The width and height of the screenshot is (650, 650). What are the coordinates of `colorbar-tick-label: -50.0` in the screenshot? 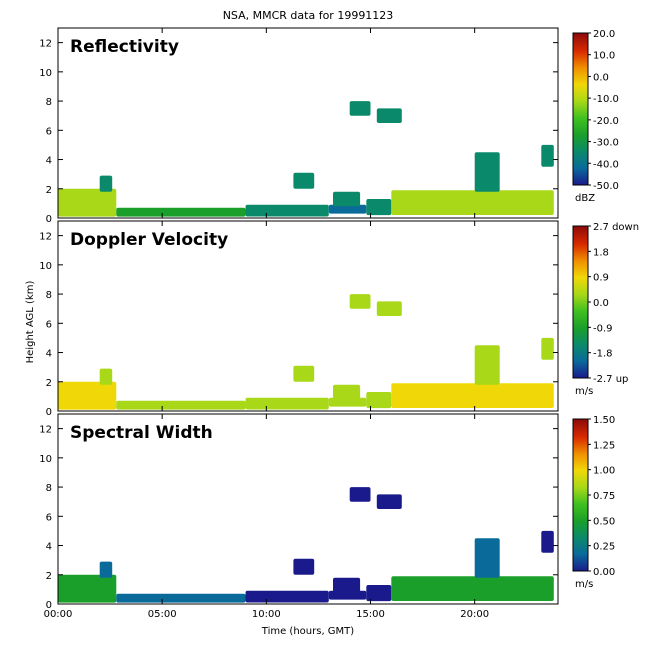 It's located at (606, 186).